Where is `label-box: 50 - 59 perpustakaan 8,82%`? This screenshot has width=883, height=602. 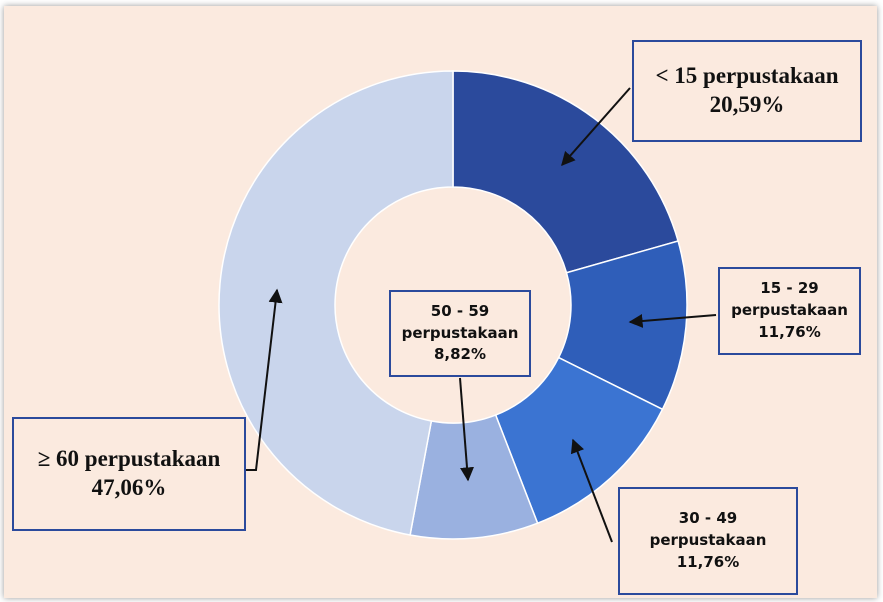 label-box: 50 - 59 perpustakaan 8,82% is located at coordinates (460, 333).